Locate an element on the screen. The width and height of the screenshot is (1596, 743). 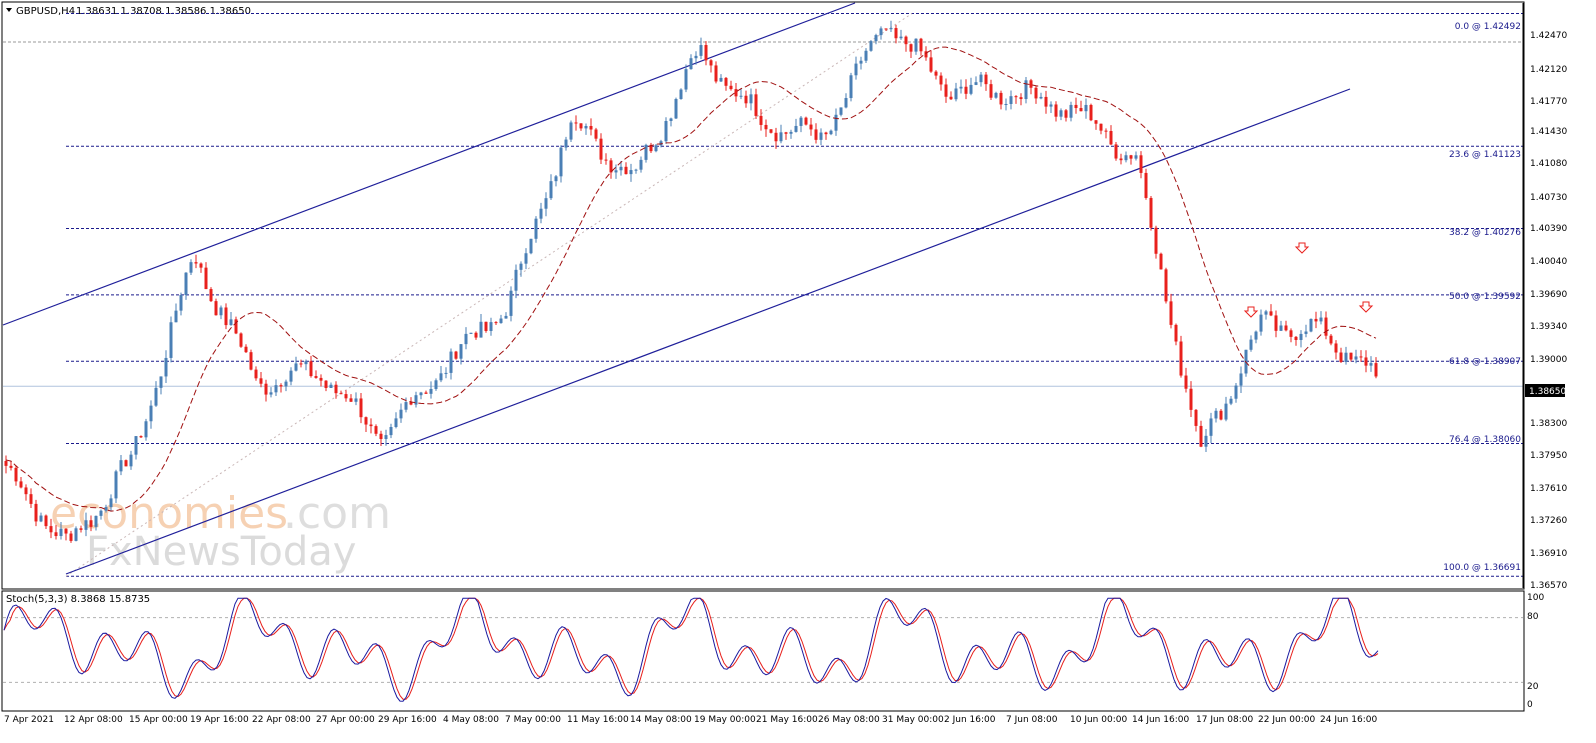
stoch-signal-line is located at coordinates (691, 648).